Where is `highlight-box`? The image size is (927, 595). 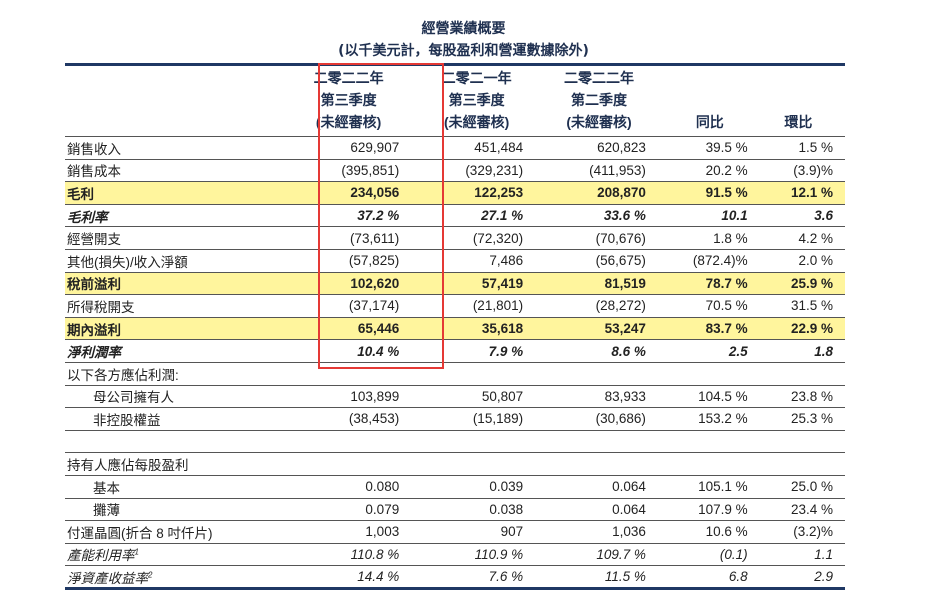 highlight-box is located at coordinates (381, 216).